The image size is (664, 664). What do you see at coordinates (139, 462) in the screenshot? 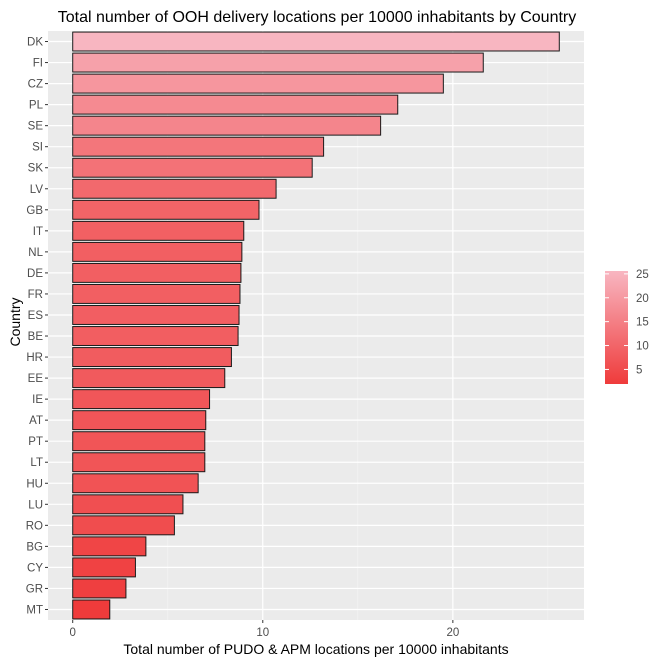
I see `bar-lt` at bounding box center [139, 462].